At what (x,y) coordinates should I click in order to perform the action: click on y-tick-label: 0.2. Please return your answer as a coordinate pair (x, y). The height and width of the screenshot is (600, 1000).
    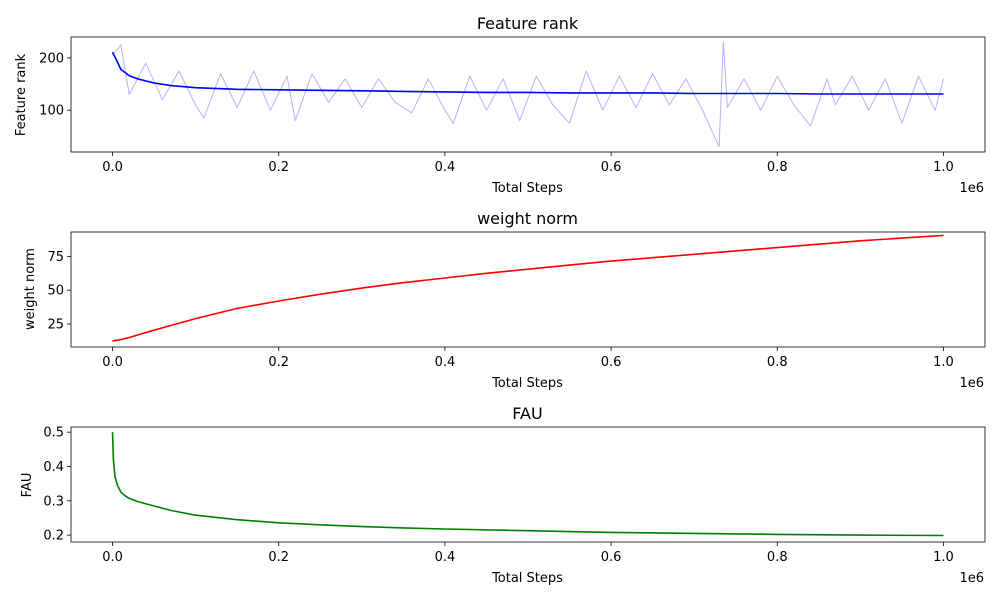
    Looking at the image, I should click on (53, 536).